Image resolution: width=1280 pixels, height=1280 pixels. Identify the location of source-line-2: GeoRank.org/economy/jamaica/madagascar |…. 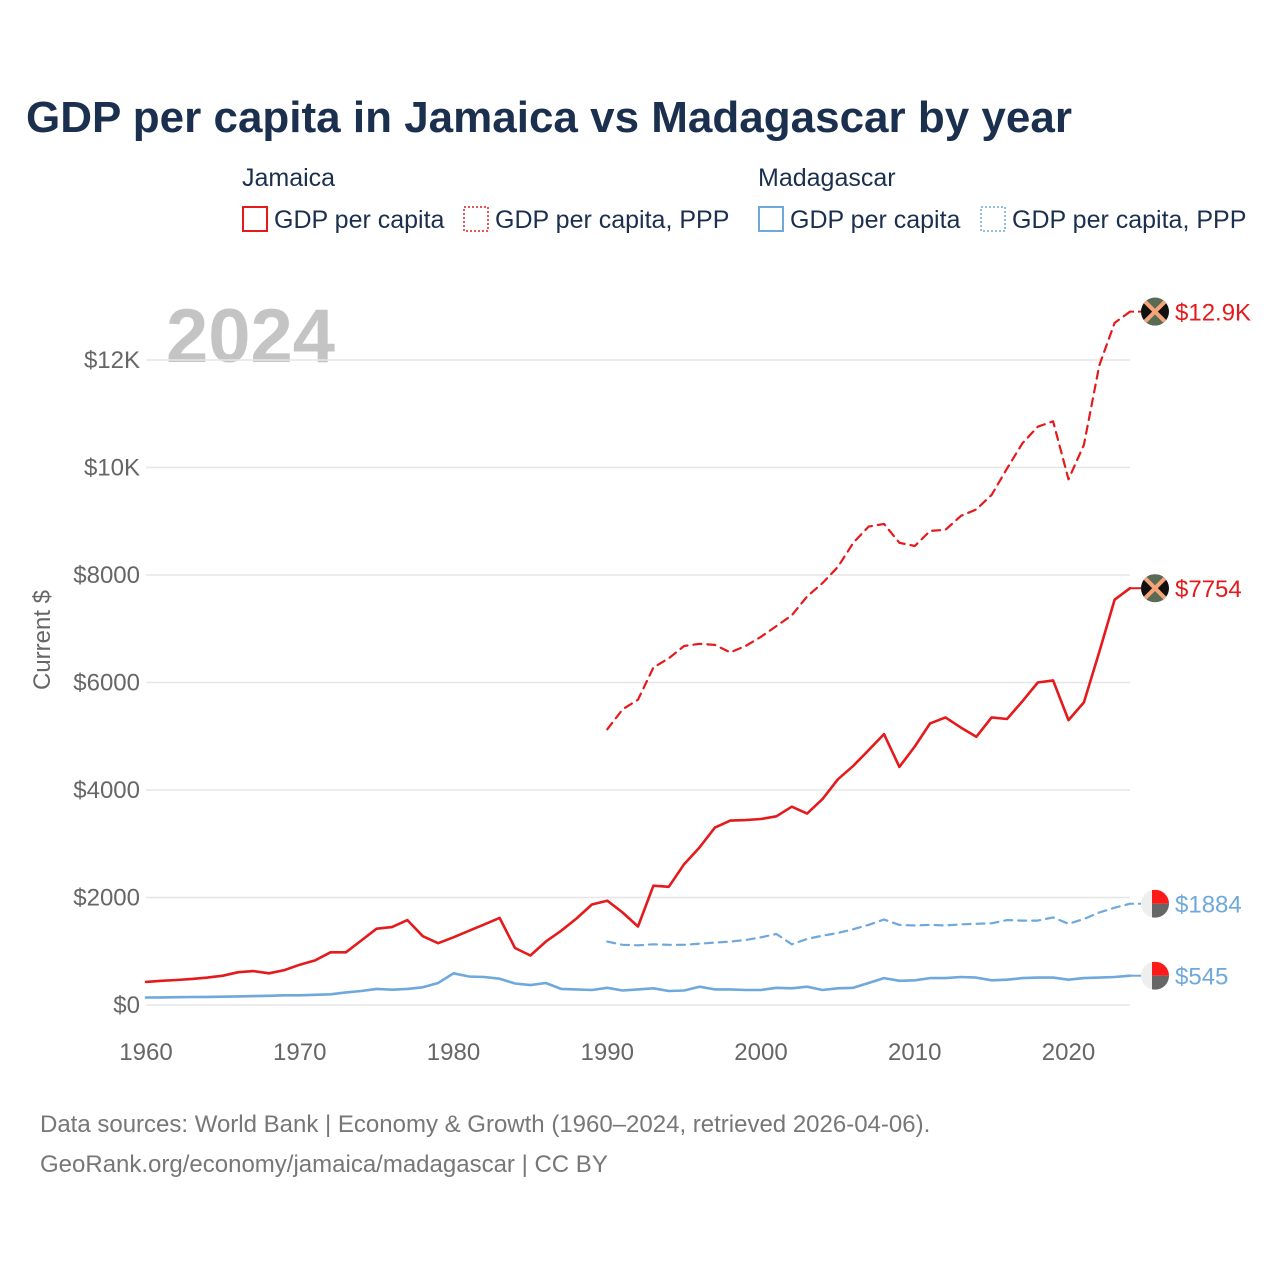
(324, 1164).